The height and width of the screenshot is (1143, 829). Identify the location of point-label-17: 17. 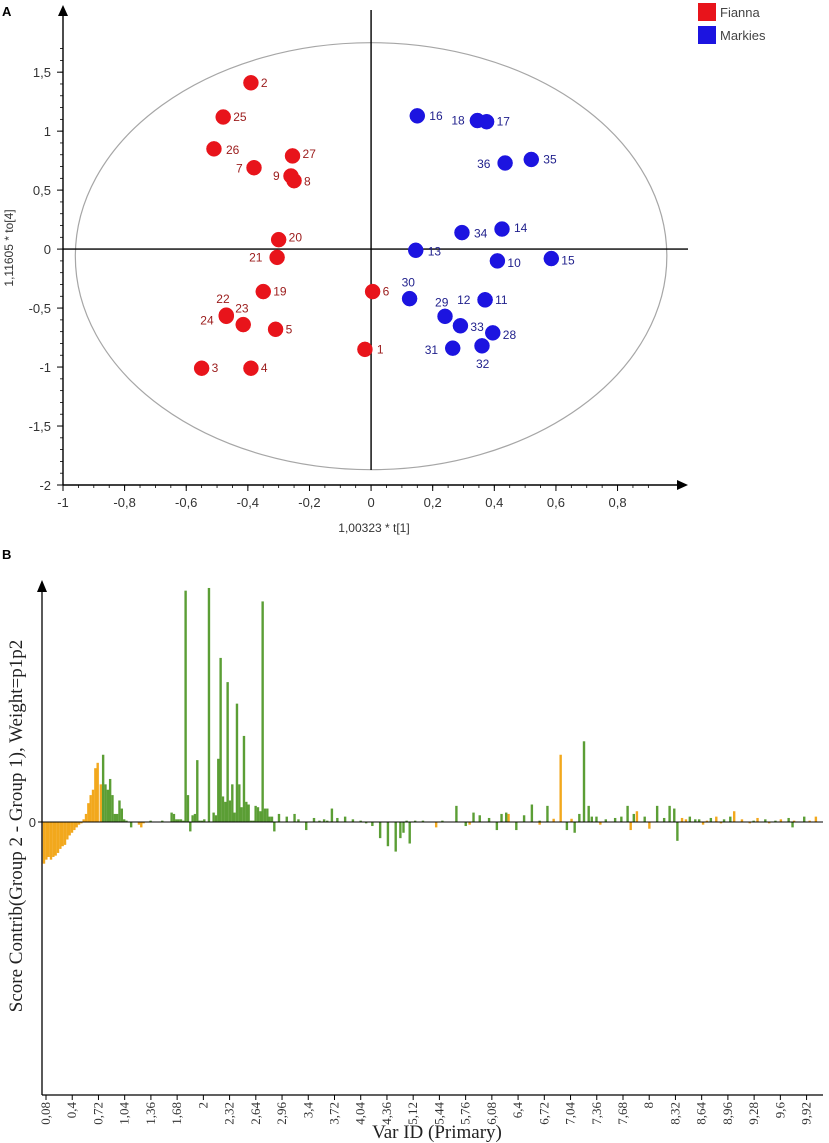
(504, 122).